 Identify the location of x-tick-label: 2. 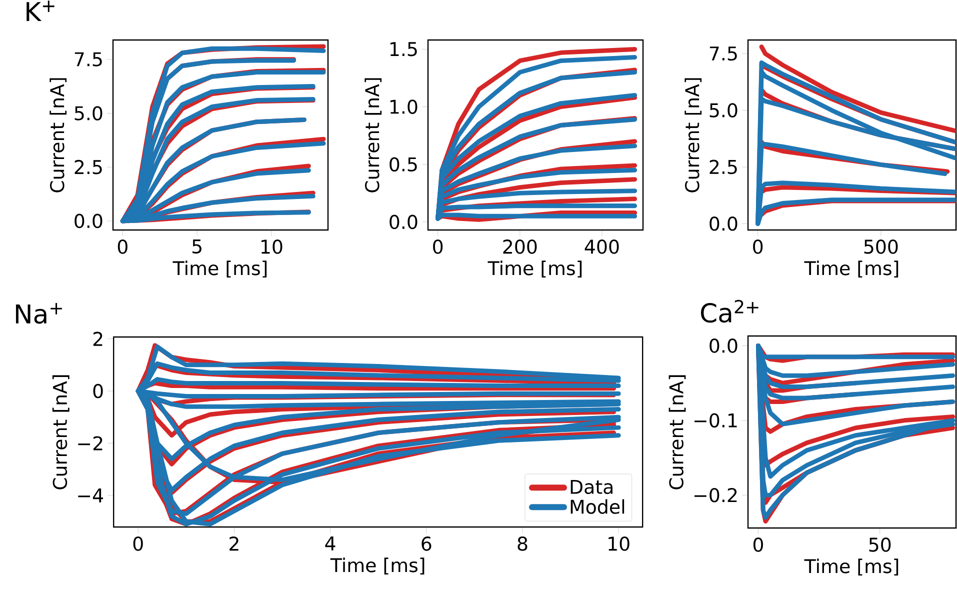
(234, 543).